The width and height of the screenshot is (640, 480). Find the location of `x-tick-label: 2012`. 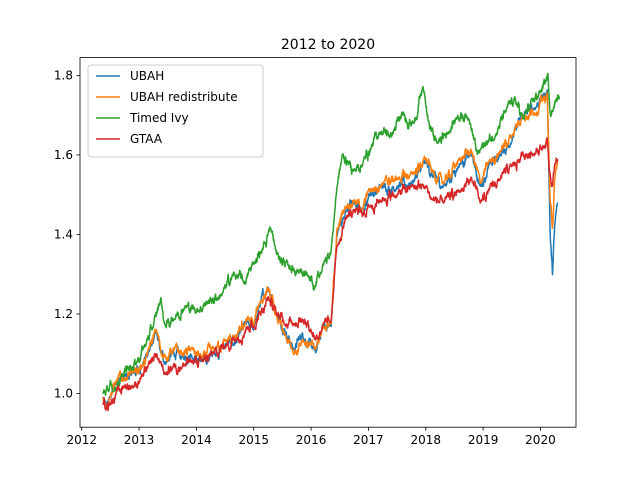

x-tick-label: 2012 is located at coordinates (81, 440).